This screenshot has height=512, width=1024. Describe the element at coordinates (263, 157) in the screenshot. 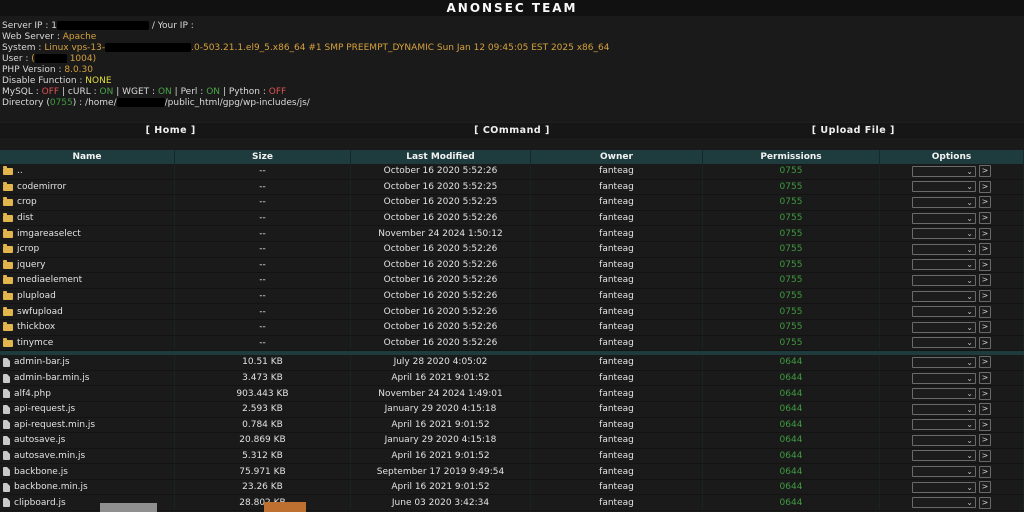

I see `column-header-size: Size` at that location.